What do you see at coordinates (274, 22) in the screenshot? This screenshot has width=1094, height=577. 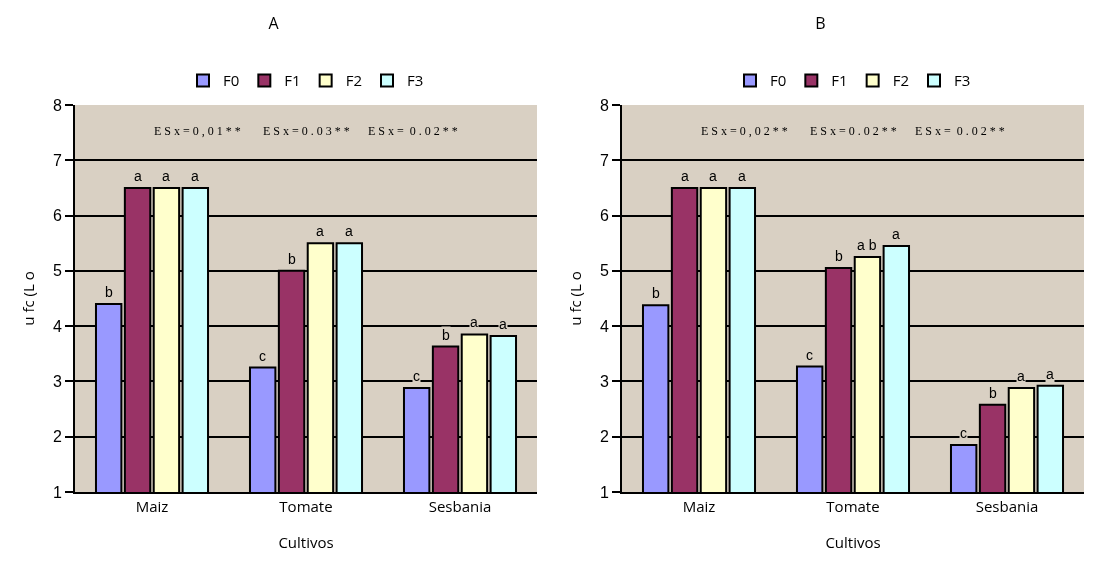 I see `chart-title: A` at bounding box center [274, 22].